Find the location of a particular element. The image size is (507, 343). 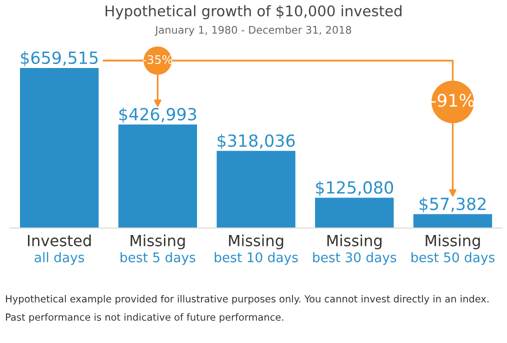

x-tick-label: Missing best 50 days is located at coordinates (453, 249).